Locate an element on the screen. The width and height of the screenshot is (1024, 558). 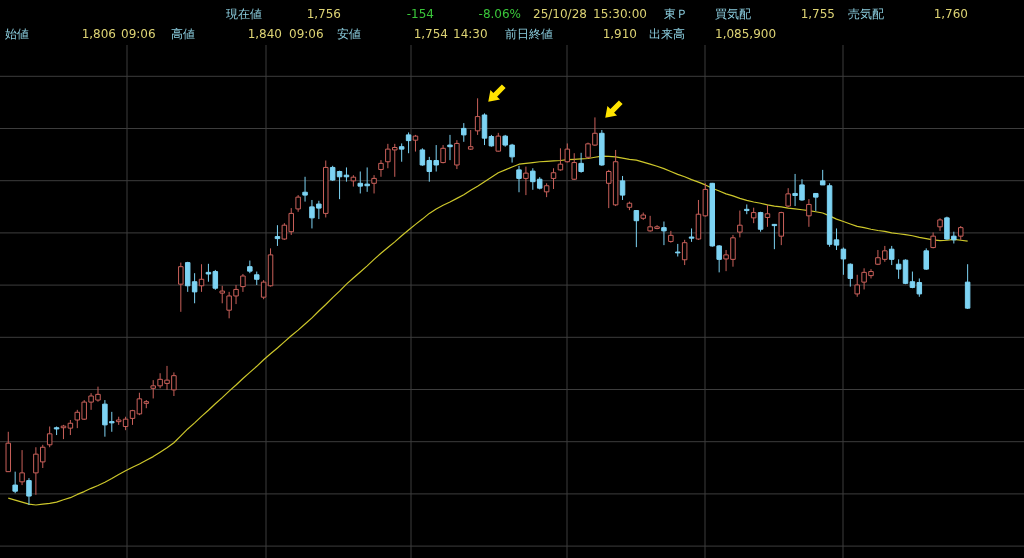
text: 前日終値 is located at coordinates (529, 34).